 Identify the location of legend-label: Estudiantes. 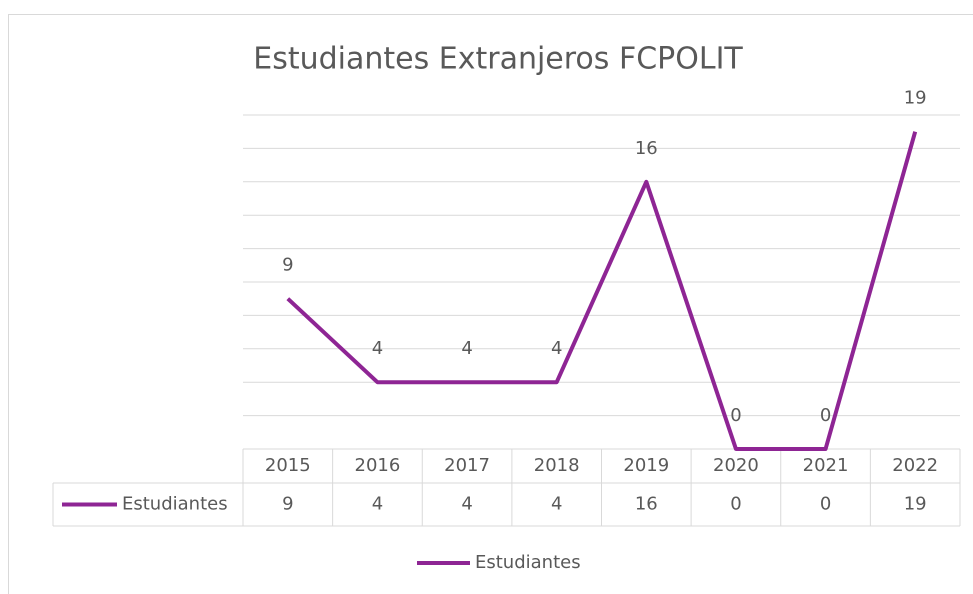
(528, 562).